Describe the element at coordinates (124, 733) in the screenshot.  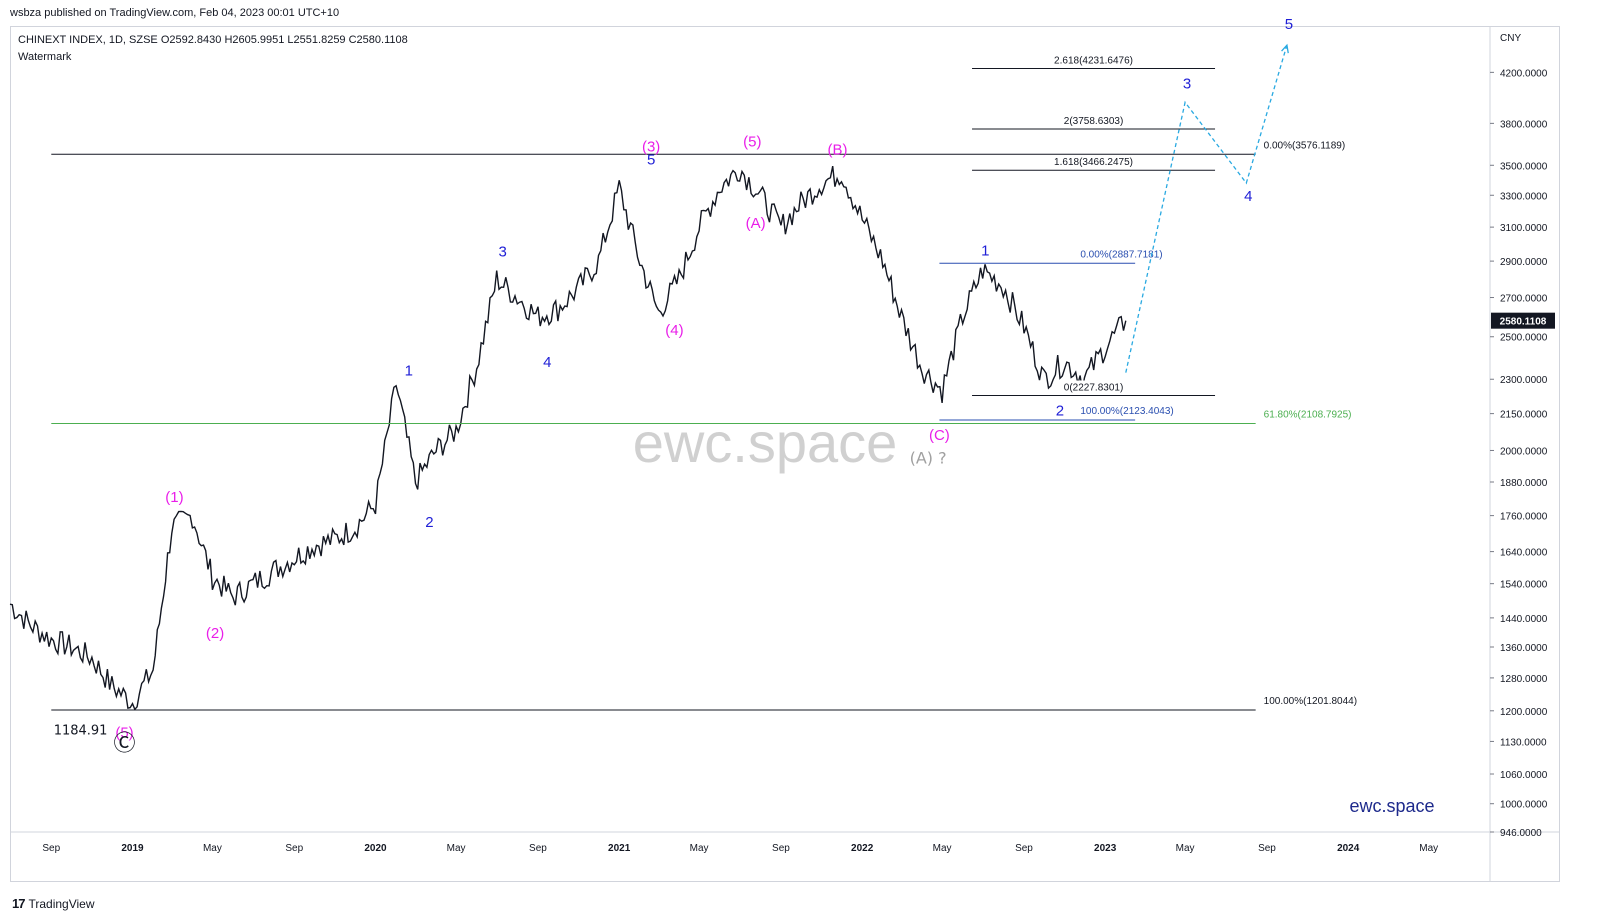
I see `wave-label-0: (5)` at that location.